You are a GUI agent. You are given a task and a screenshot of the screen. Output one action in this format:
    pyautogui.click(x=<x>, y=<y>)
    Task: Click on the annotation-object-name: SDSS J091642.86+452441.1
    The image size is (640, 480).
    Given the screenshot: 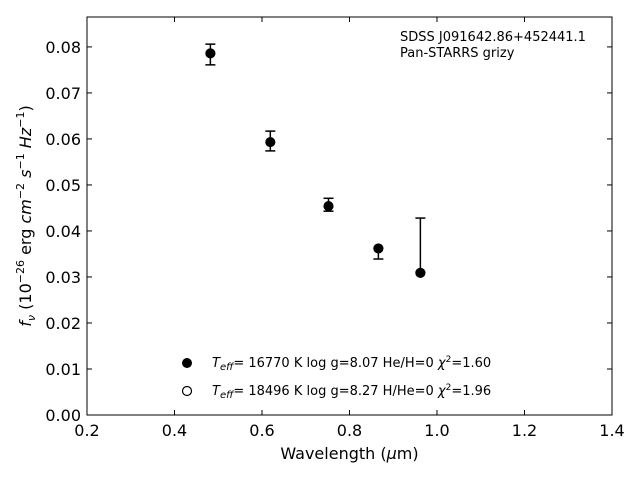 What is the action you would take?
    pyautogui.click(x=493, y=37)
    